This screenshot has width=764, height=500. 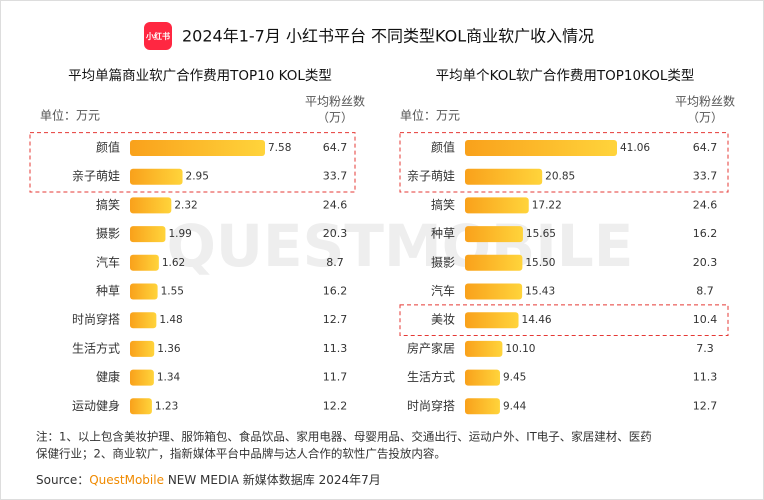 What do you see at coordinates (166, 406) in the screenshot?
I see `value-label: 1.23` at bounding box center [166, 406].